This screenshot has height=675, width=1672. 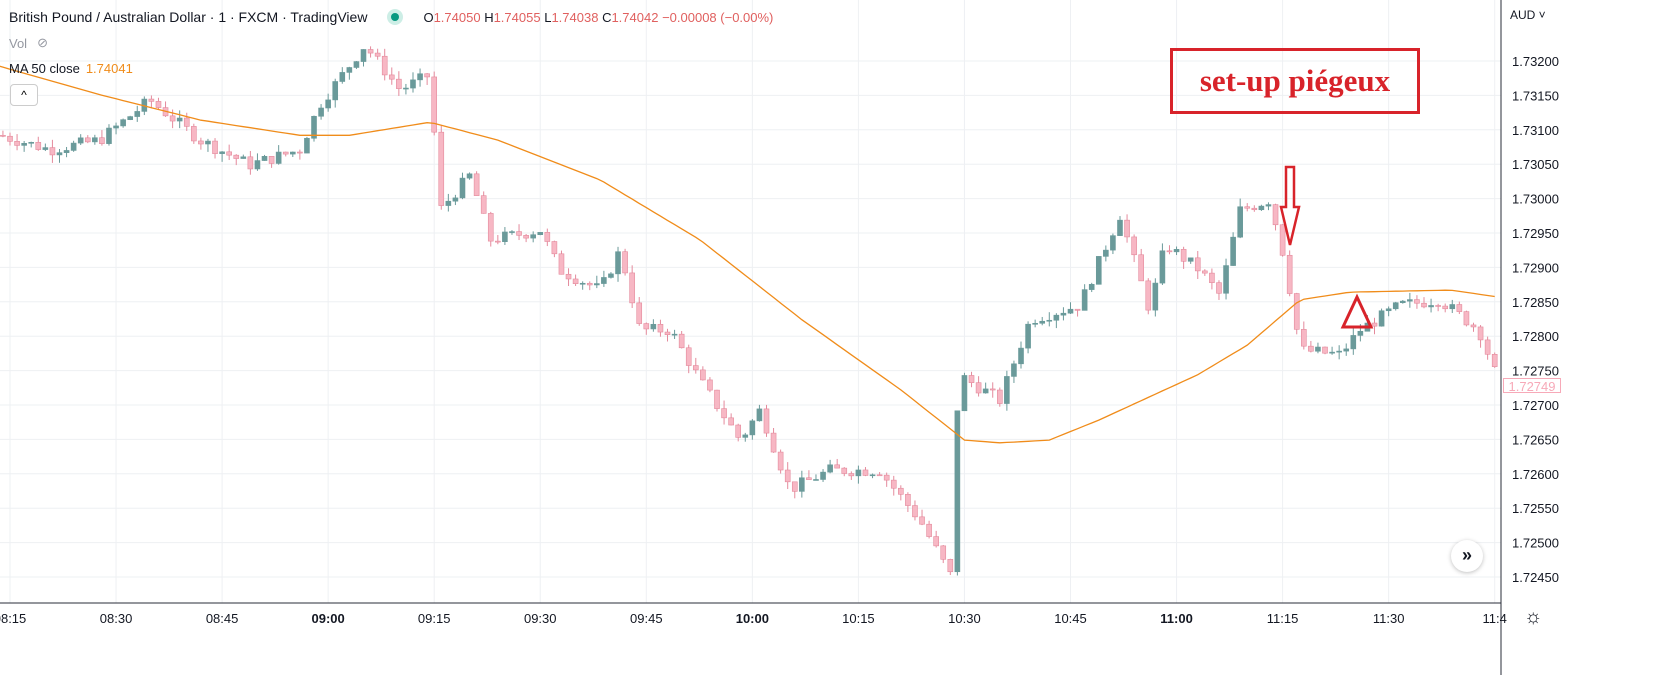 I want to click on currency-selector: AUD ˅, so click(x=1528, y=15).